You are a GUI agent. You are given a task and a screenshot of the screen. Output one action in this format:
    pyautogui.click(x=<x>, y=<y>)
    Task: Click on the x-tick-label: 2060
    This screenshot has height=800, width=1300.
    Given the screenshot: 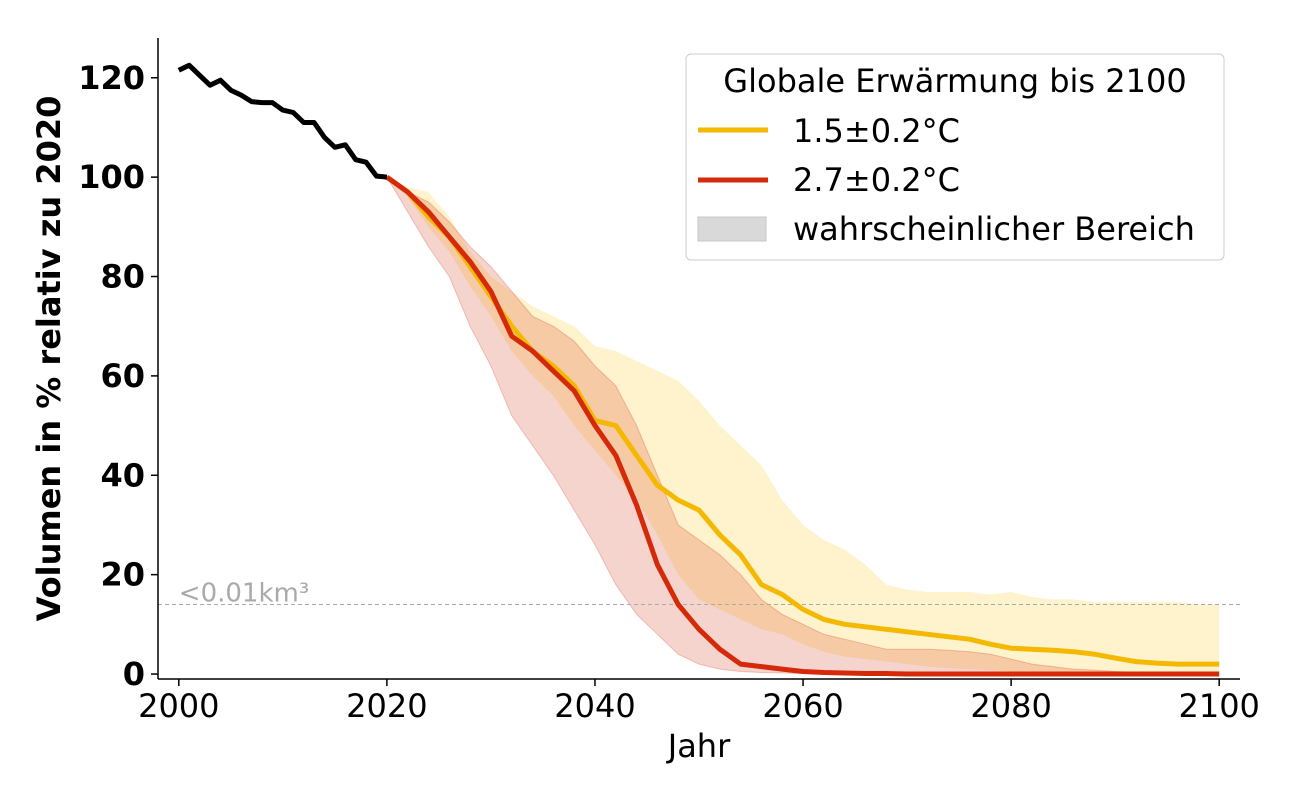 What is the action you would take?
    pyautogui.click(x=802, y=706)
    